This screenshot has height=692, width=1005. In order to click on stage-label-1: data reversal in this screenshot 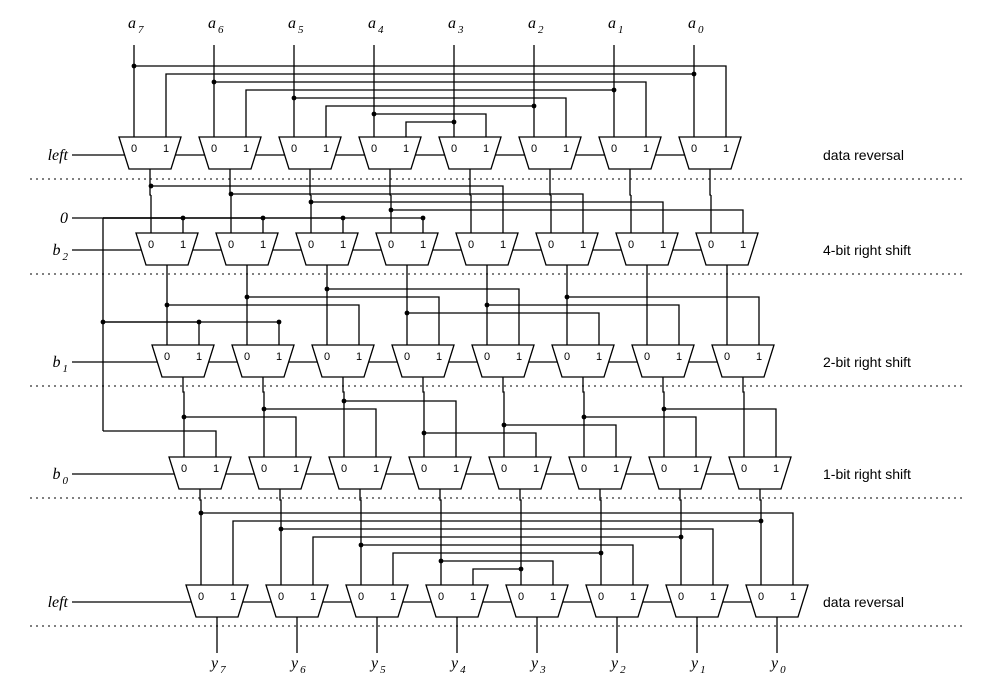, I will do `click(863, 155)`.